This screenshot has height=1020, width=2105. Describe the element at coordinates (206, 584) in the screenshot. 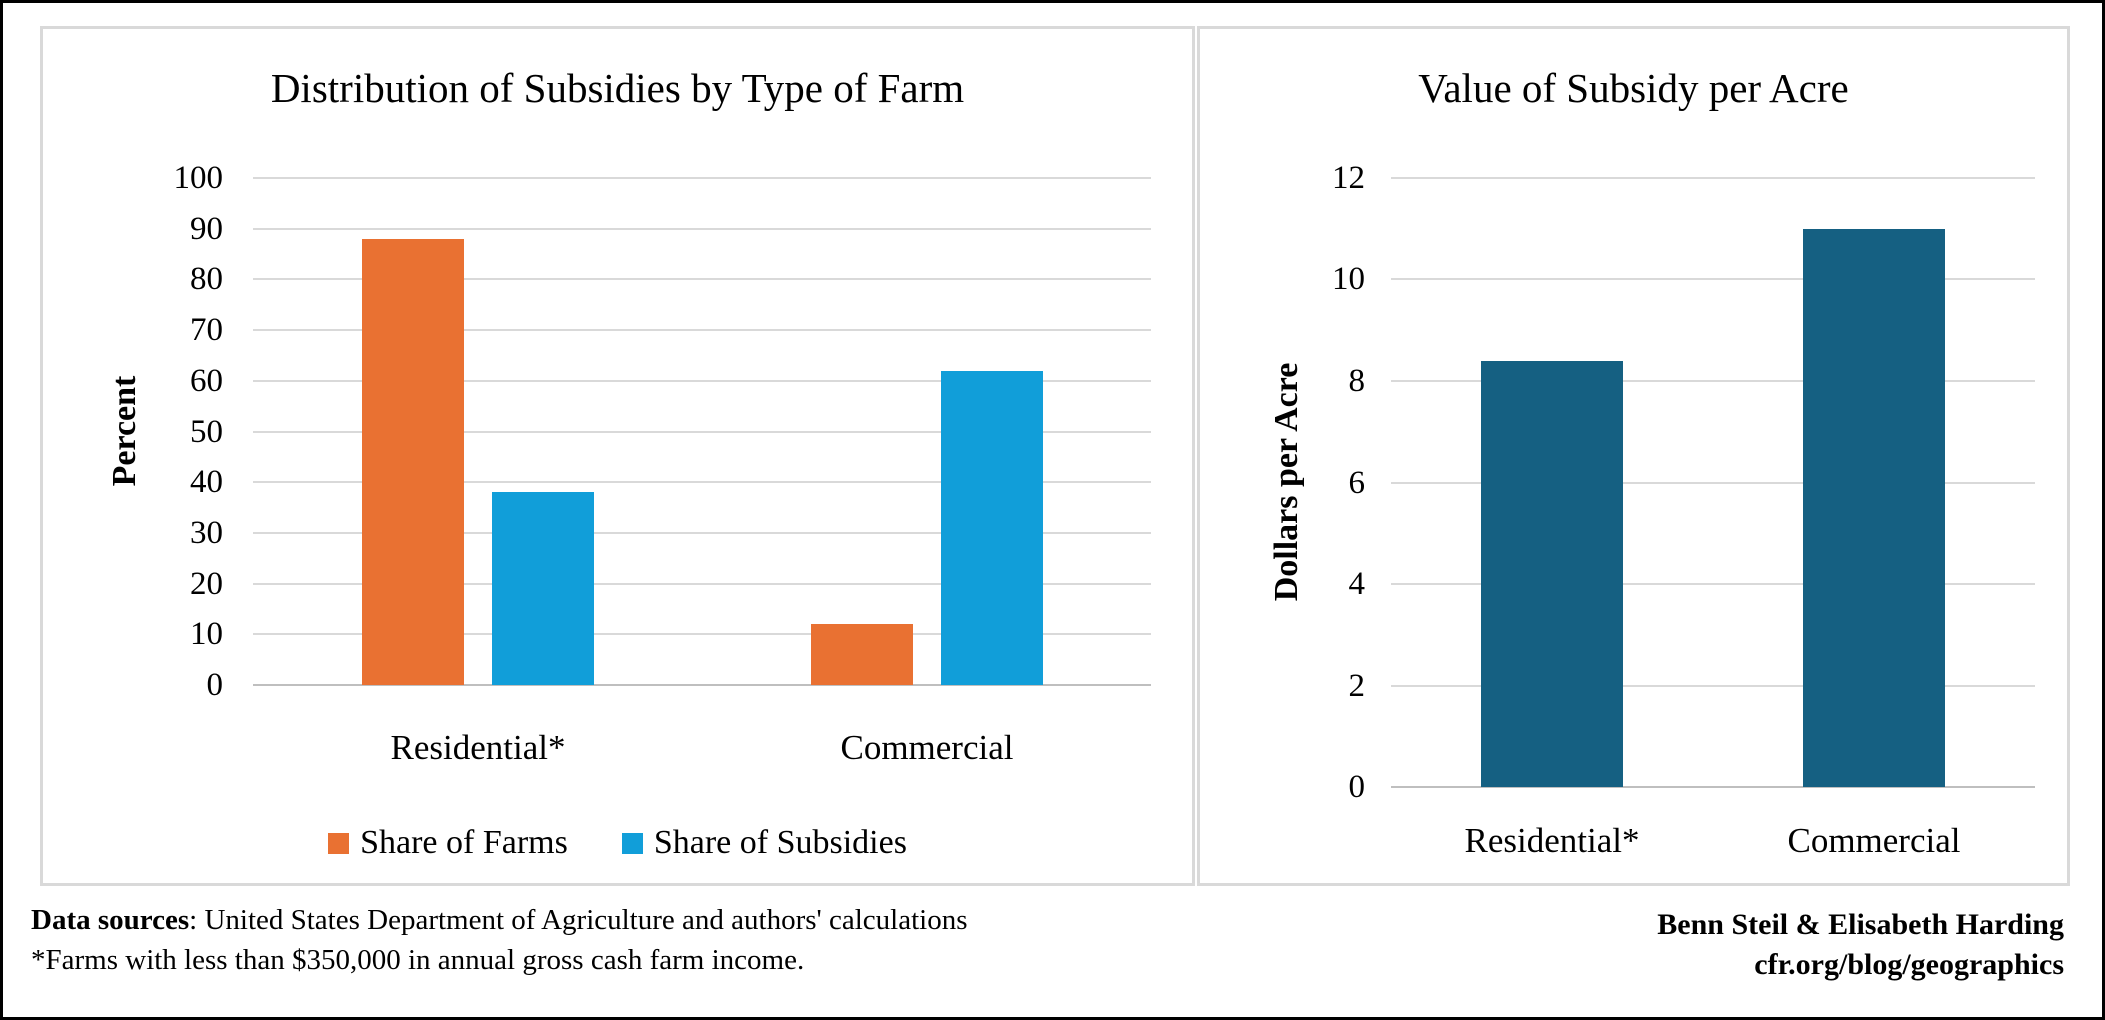

I see `y-tick-label: 20` at that location.